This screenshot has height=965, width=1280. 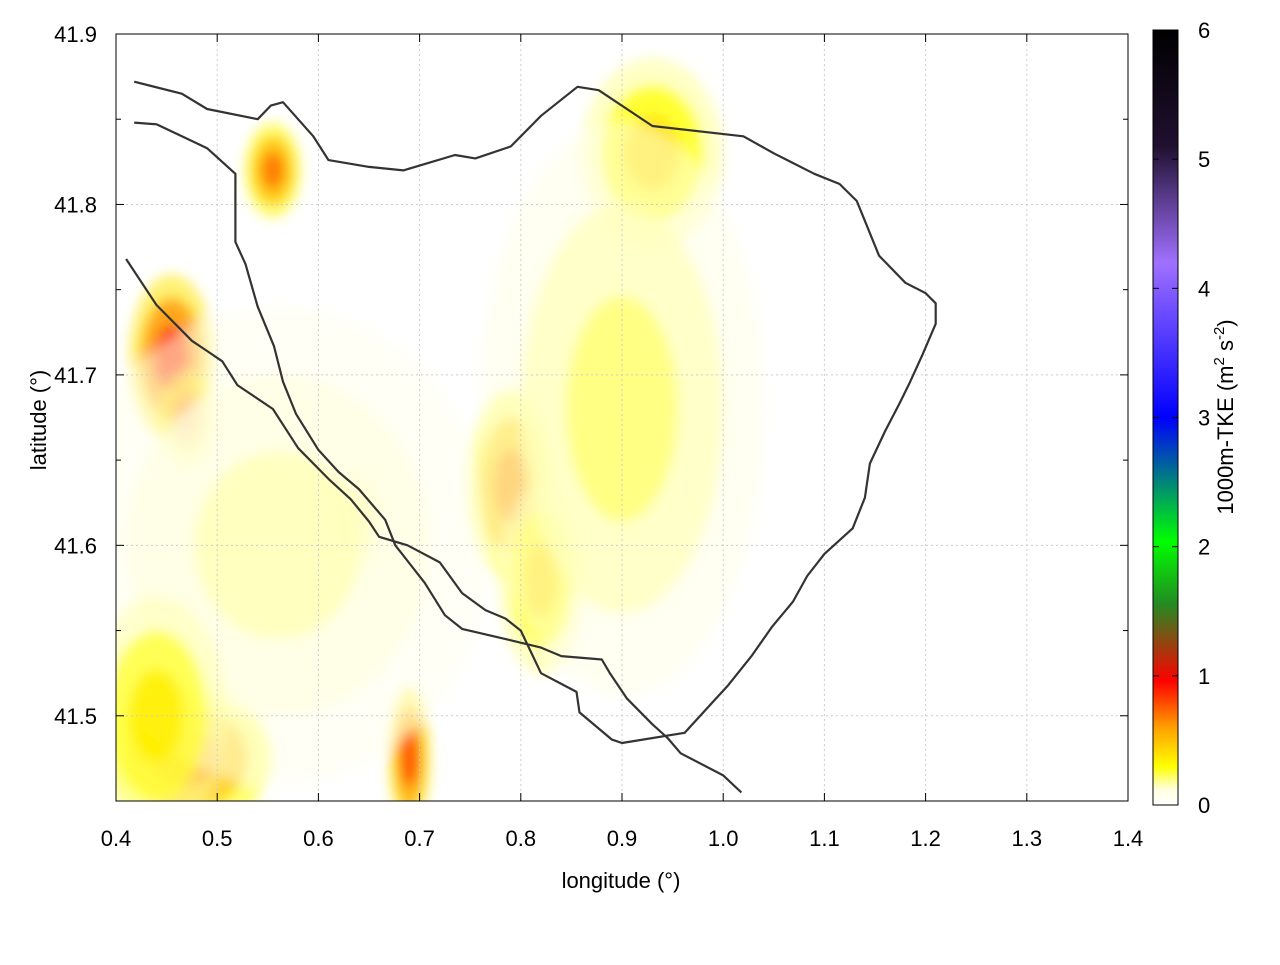 I want to click on x-tick-label: 0.4, so click(x=116, y=838).